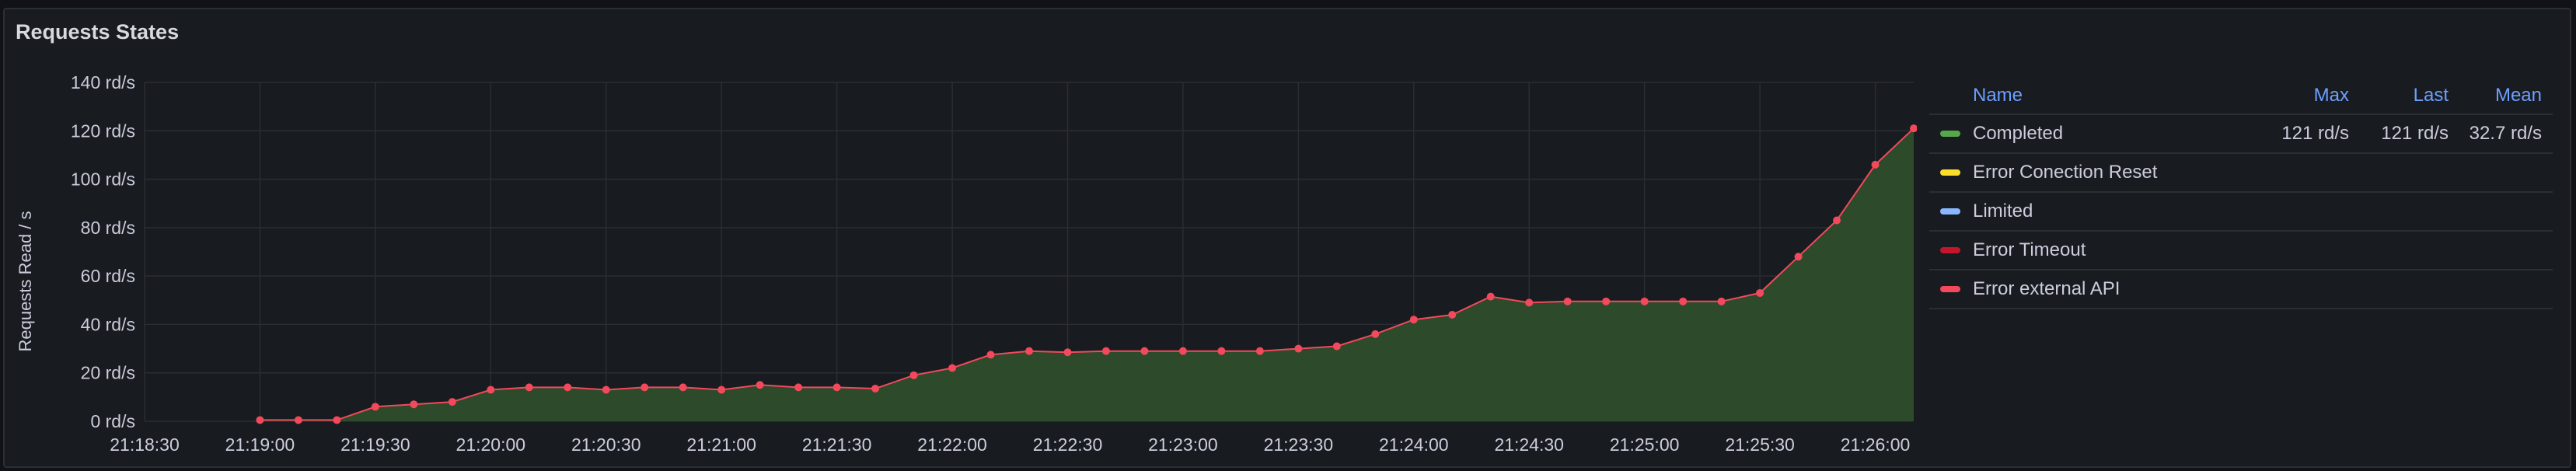 Image resolution: width=2576 pixels, height=471 pixels. Describe the element at coordinates (2030, 249) in the screenshot. I see `series-name: Error Timeout` at that location.